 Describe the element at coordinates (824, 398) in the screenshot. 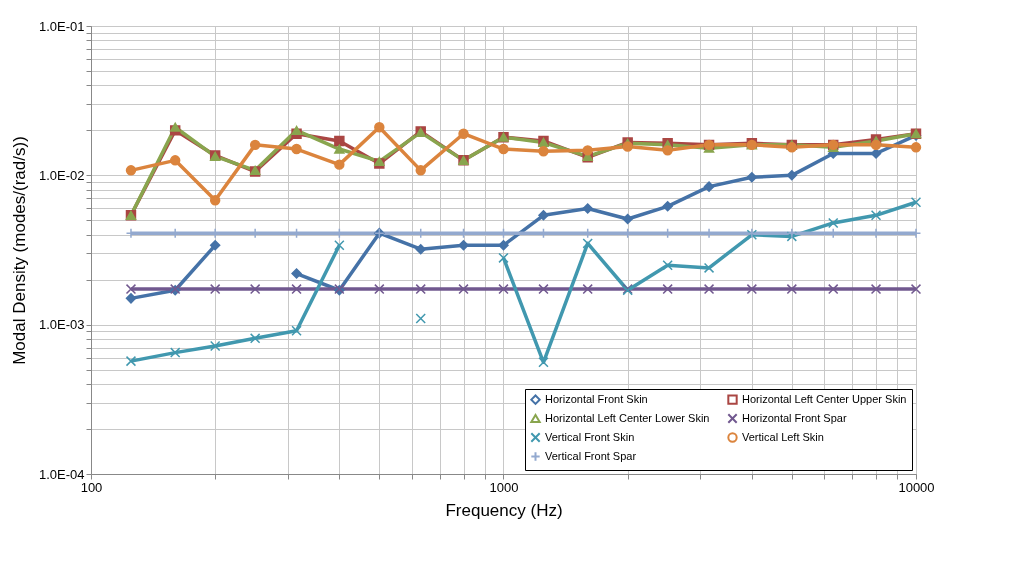

I see `legend-label: Horizontal Left Center Upper Skin` at that location.